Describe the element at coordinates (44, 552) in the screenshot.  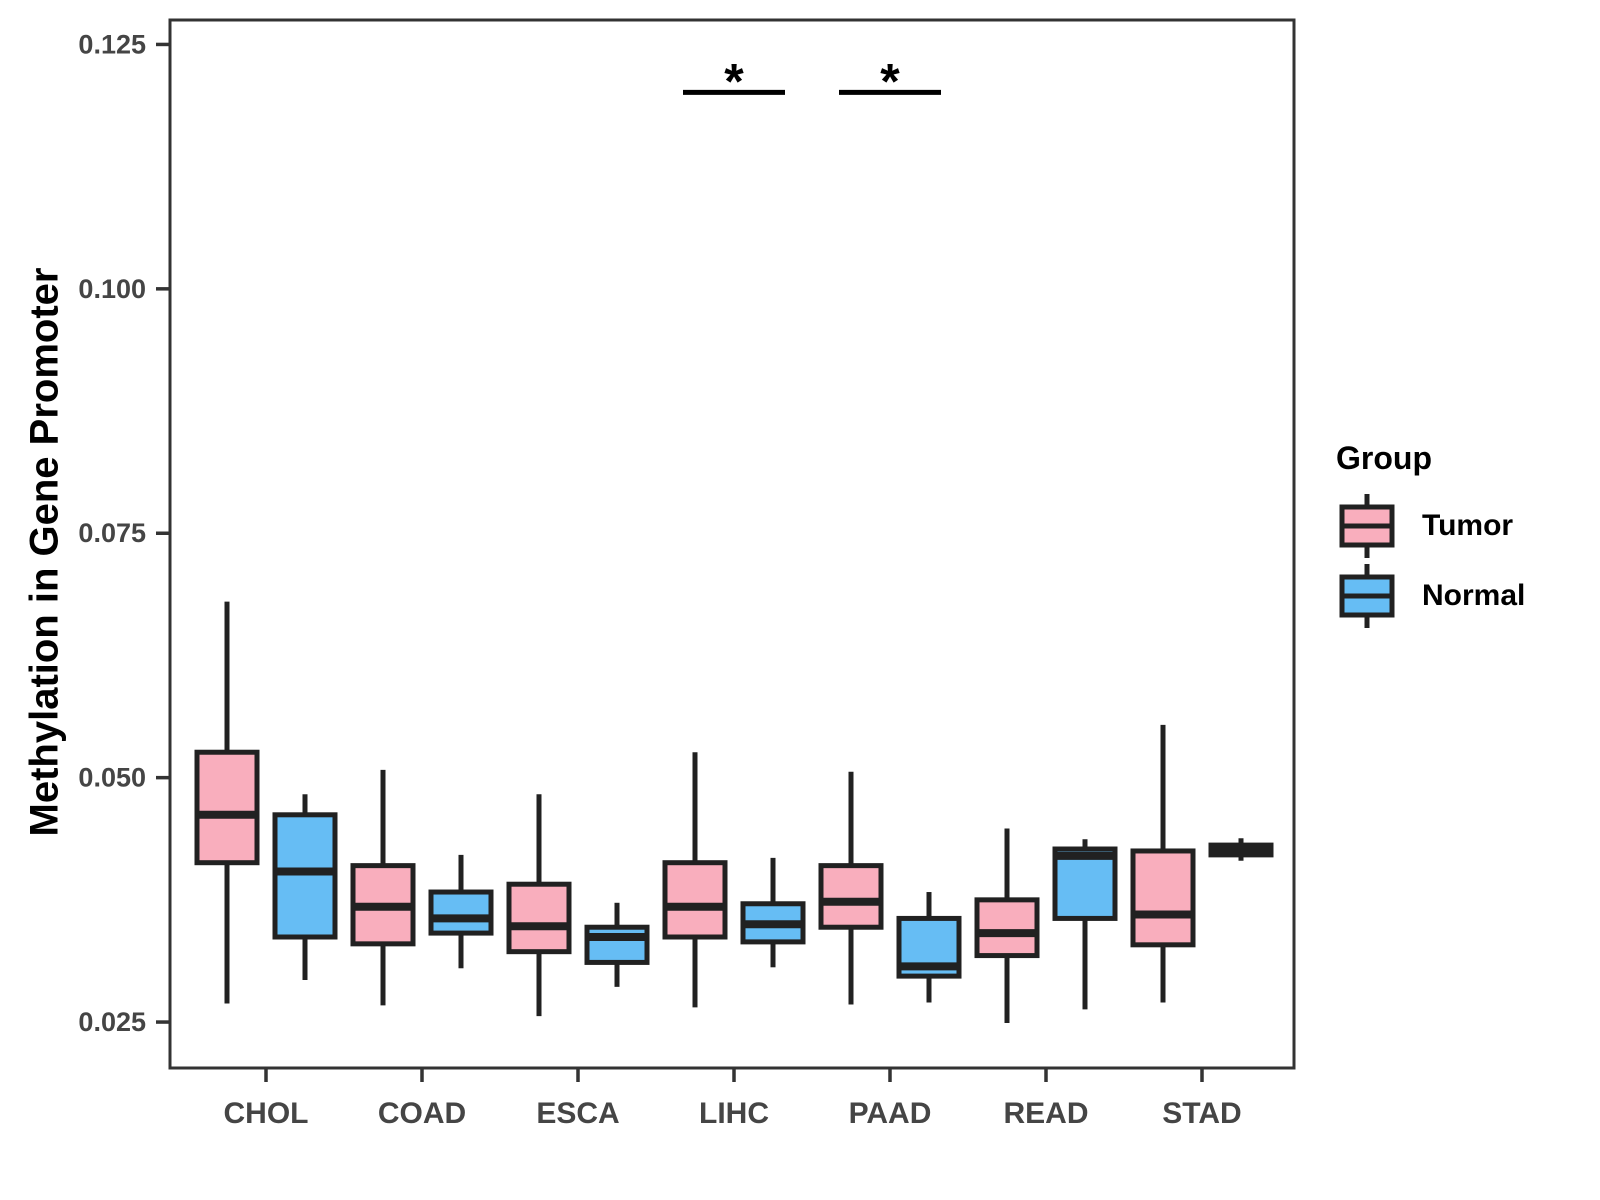
I see `y-axis-title: Methylation in Gene Promoter` at that location.